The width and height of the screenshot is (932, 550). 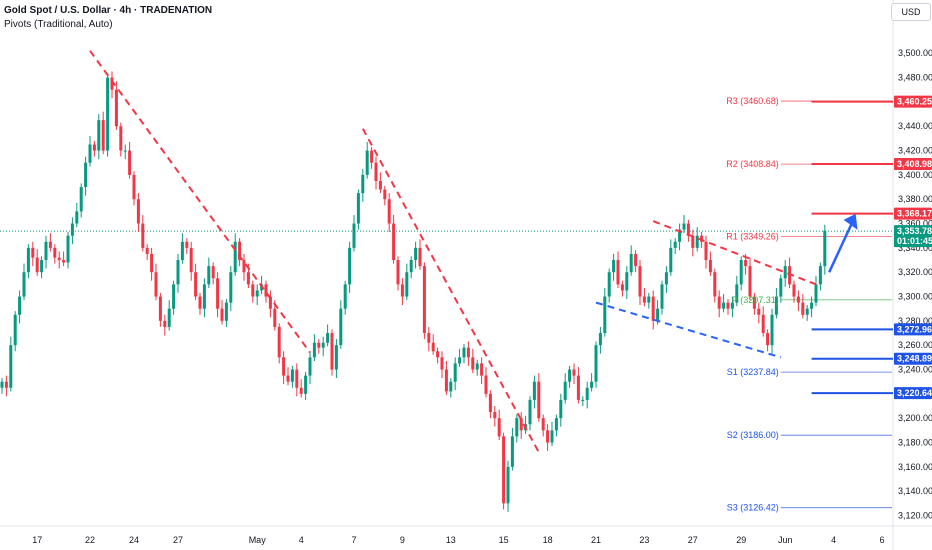 What do you see at coordinates (752, 101) in the screenshot?
I see `pivot-label: R3 (3460.68)` at bounding box center [752, 101].